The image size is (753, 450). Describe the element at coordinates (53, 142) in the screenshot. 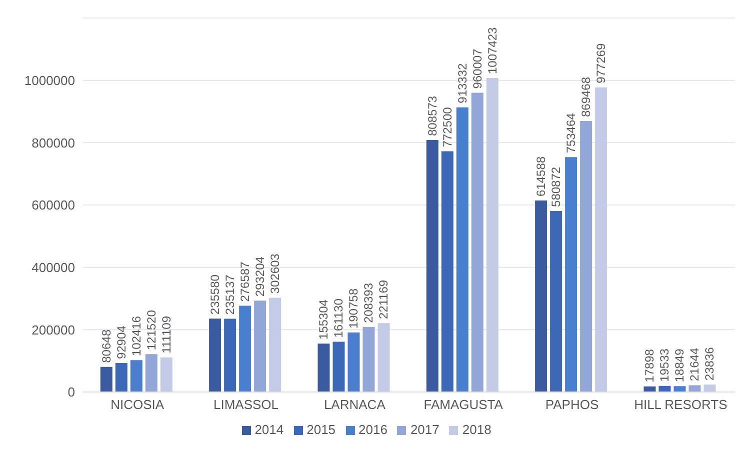

I see `y-tick-label: 800000` at that location.